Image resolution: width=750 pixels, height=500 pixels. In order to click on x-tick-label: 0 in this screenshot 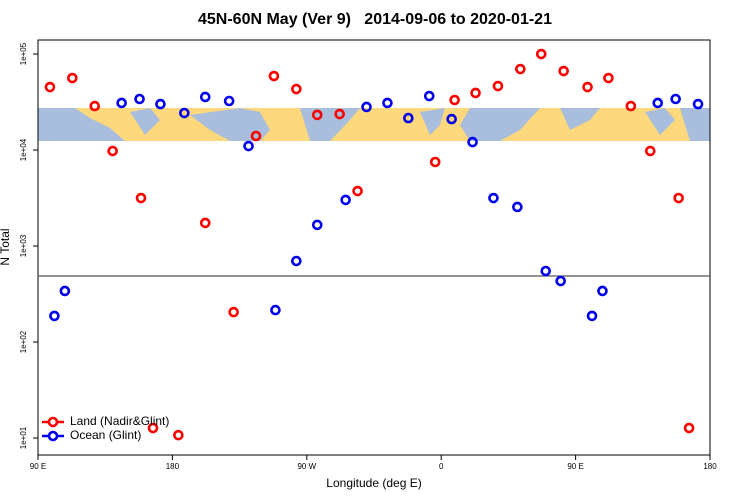, I will do `click(441, 466)`.